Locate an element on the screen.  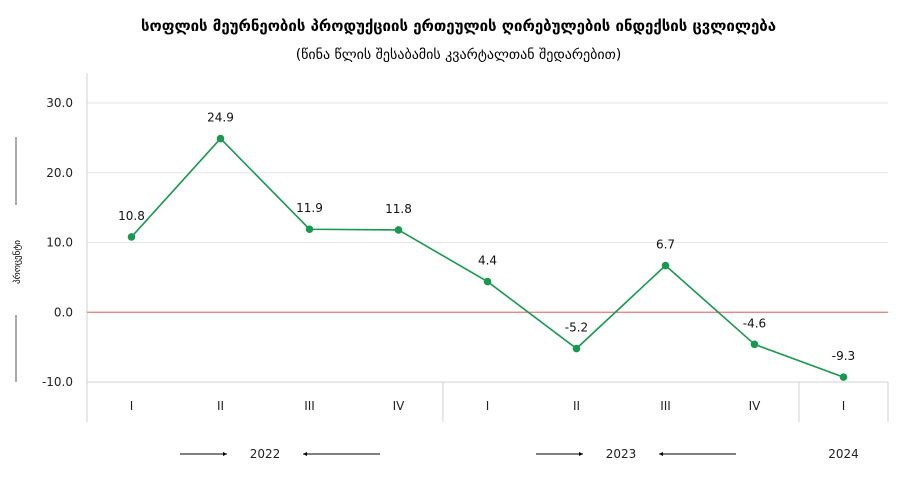
year-label: 2022 is located at coordinates (265, 454).